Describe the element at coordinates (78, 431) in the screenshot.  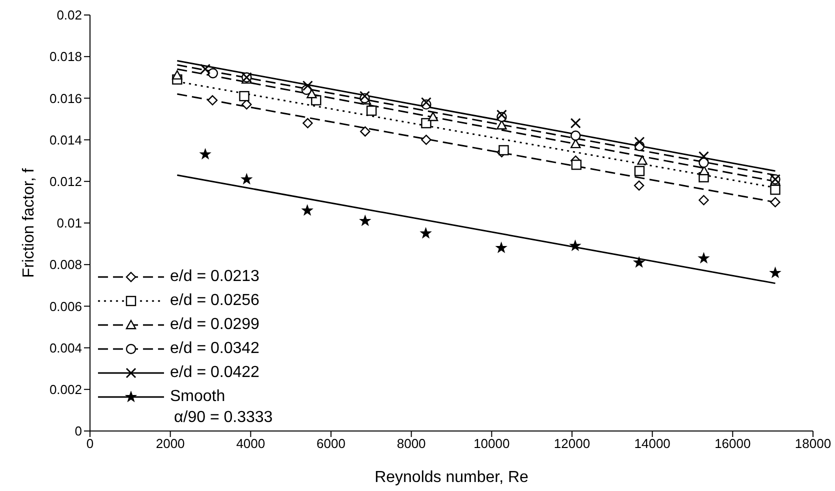
I see `y-tick-label: 0` at that location.